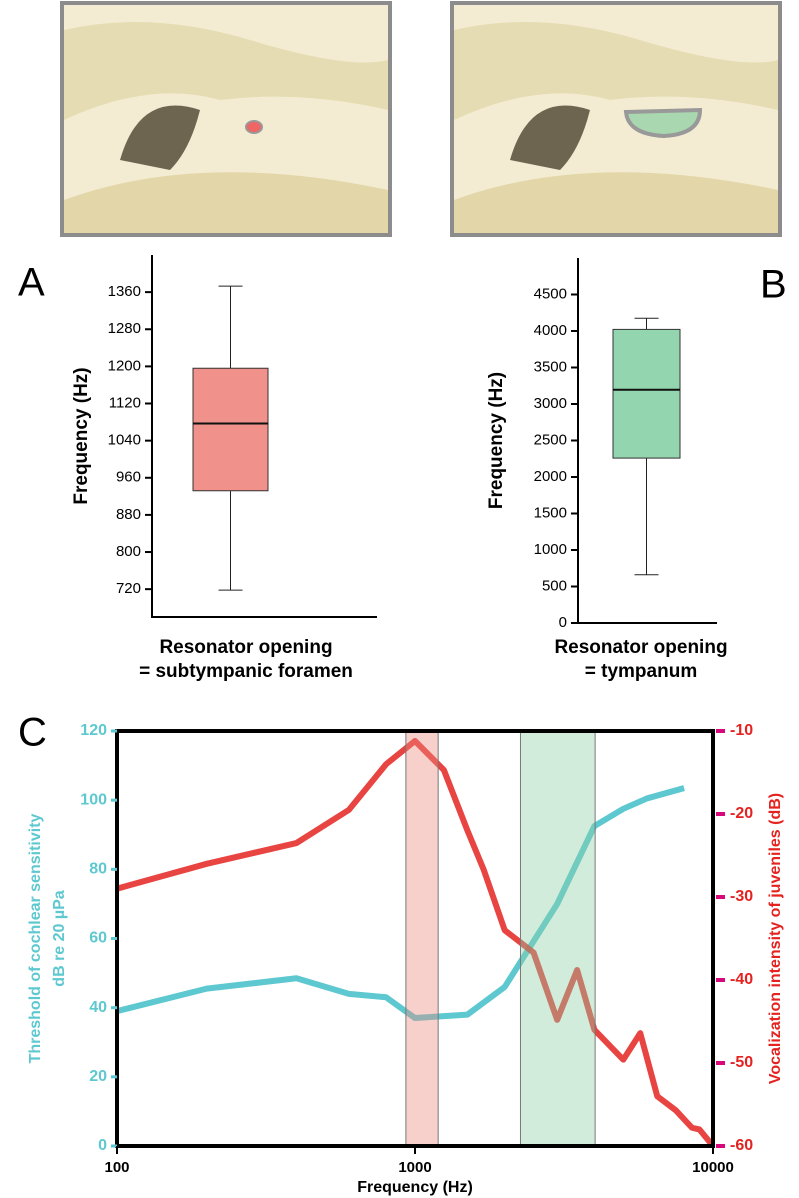 The width and height of the screenshot is (799, 1198). Describe the element at coordinates (550, 439) in the screenshot. I see `y-tick-label: 2500` at that location.